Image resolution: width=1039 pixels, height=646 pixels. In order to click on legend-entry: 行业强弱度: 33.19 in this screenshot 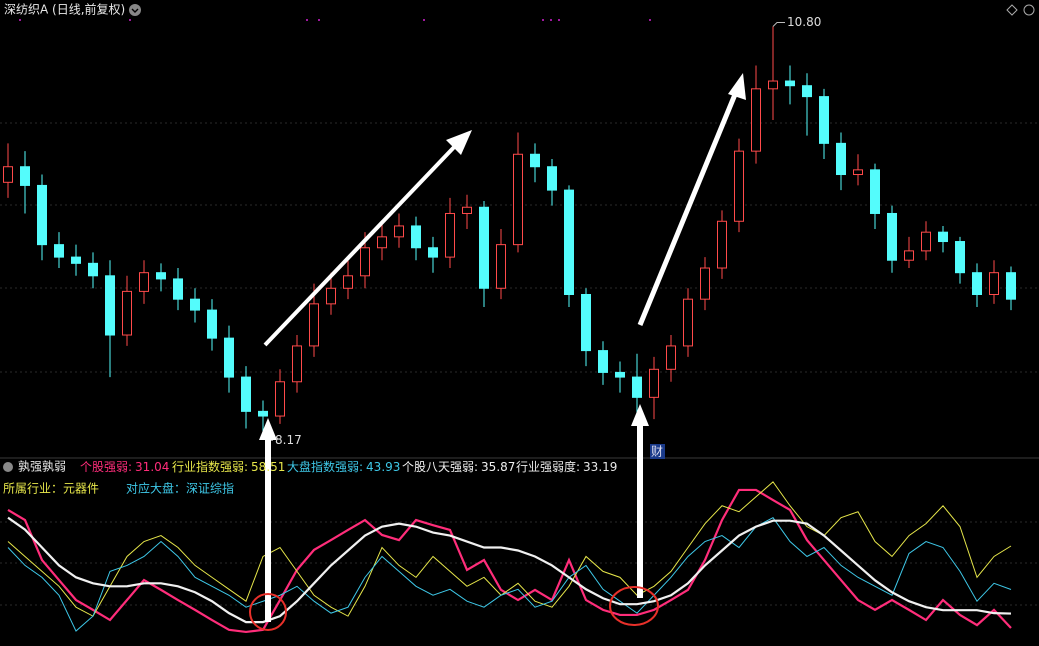, I will do `click(566, 466)`.